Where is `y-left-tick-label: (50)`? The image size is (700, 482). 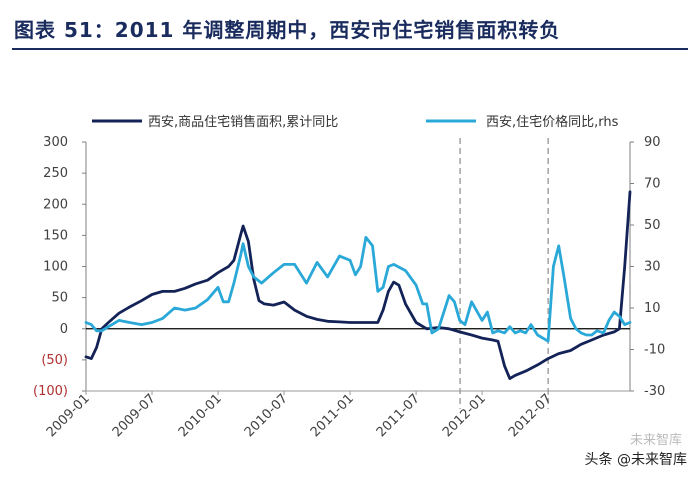 y-left-tick-label: (50) is located at coordinates (54, 360).